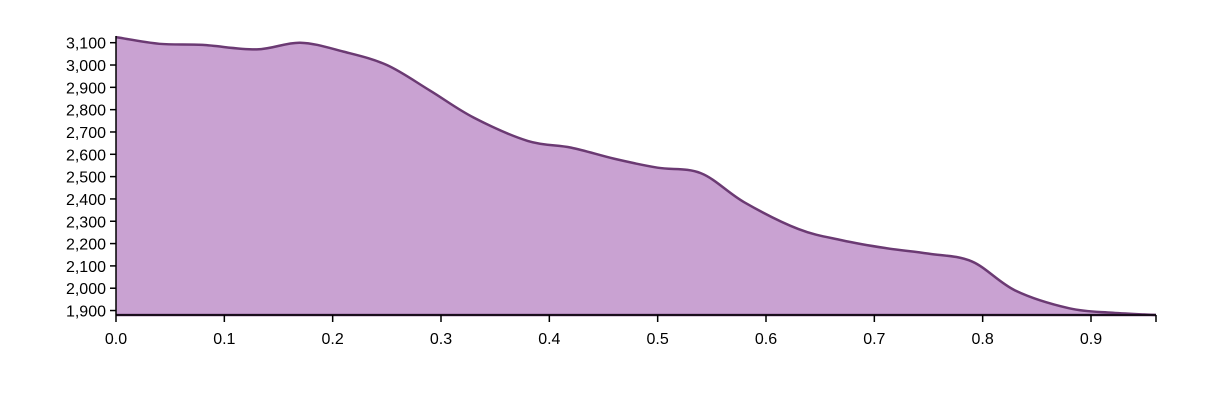  Describe the element at coordinates (86, 267) in the screenshot. I see `y-tick-label: 2,100` at that location.